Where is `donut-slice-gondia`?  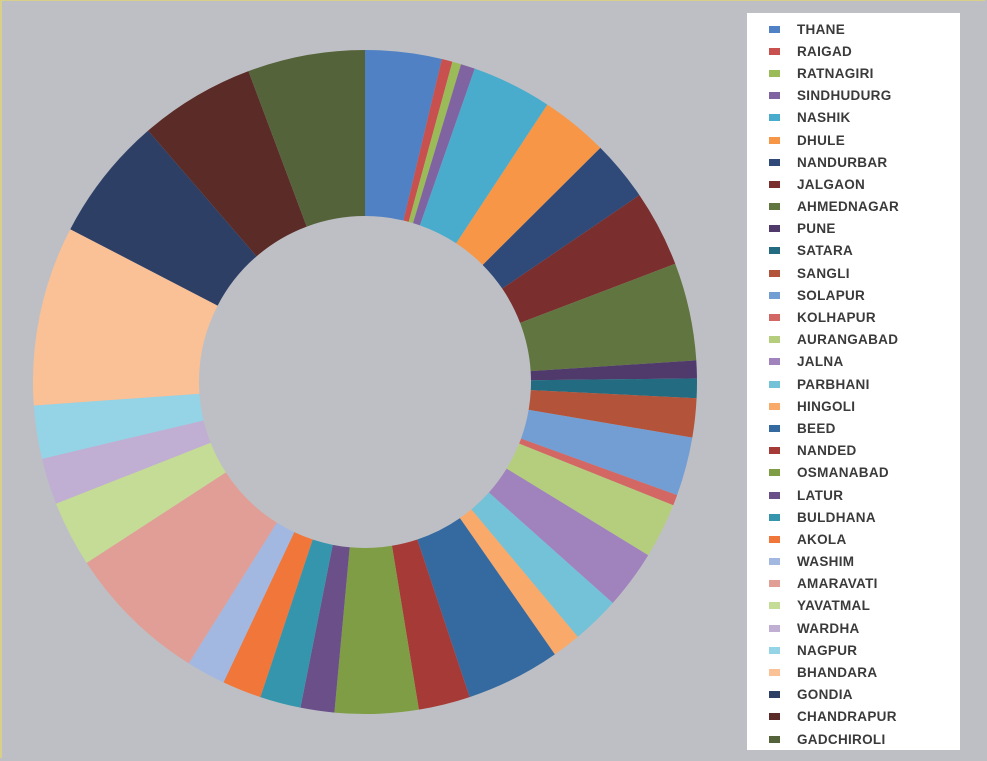 donut-slice-gondia is located at coordinates (163, 218).